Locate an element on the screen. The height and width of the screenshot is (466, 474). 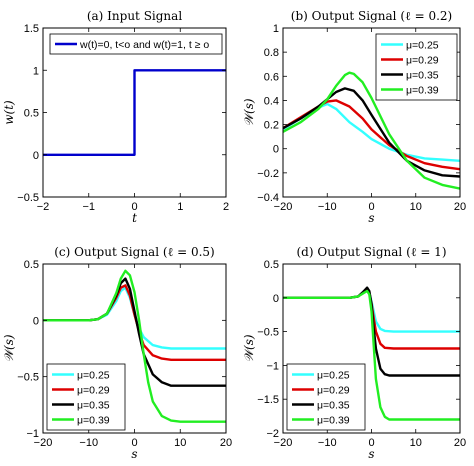
x-tick-label: −2 is located at coordinates (43, 207).